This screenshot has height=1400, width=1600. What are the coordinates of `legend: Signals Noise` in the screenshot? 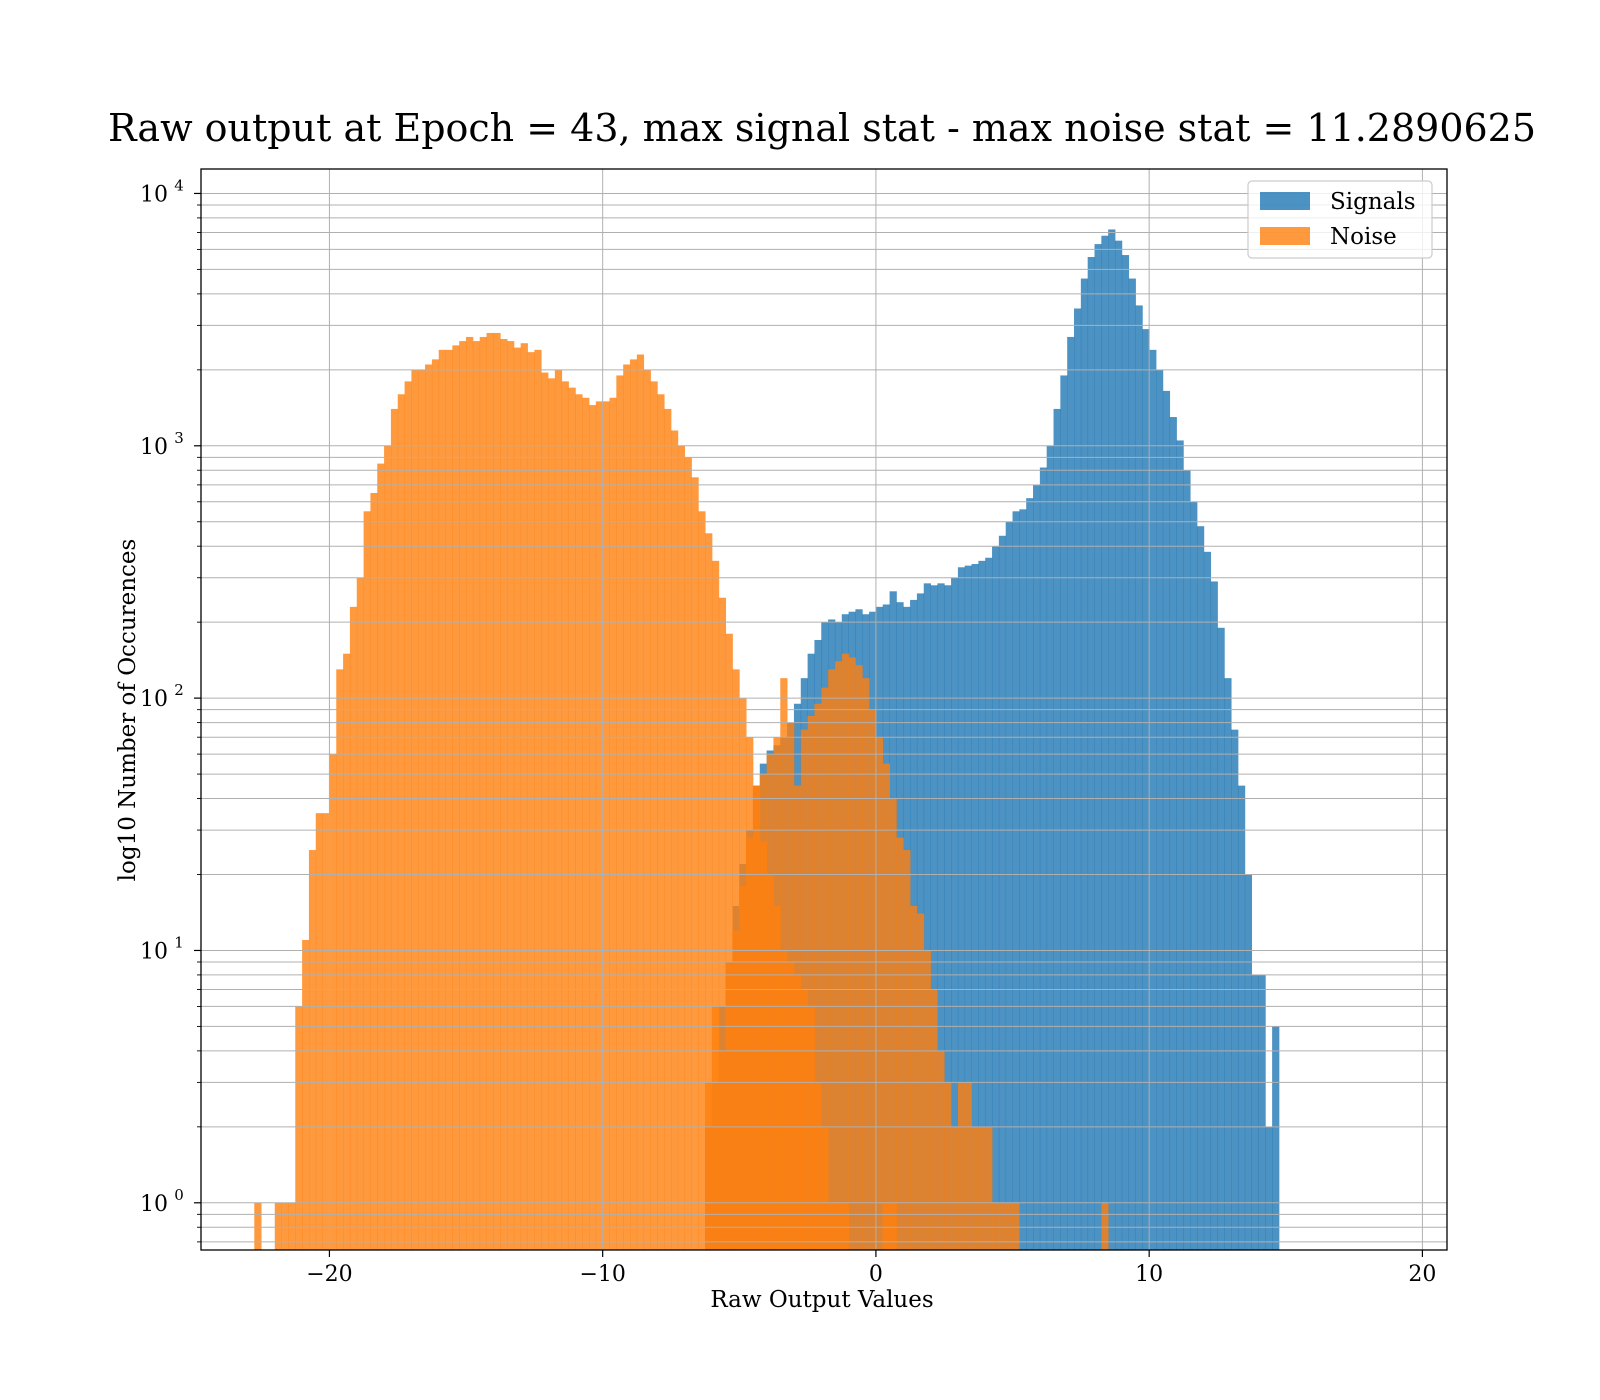 It's located at (1340, 219).